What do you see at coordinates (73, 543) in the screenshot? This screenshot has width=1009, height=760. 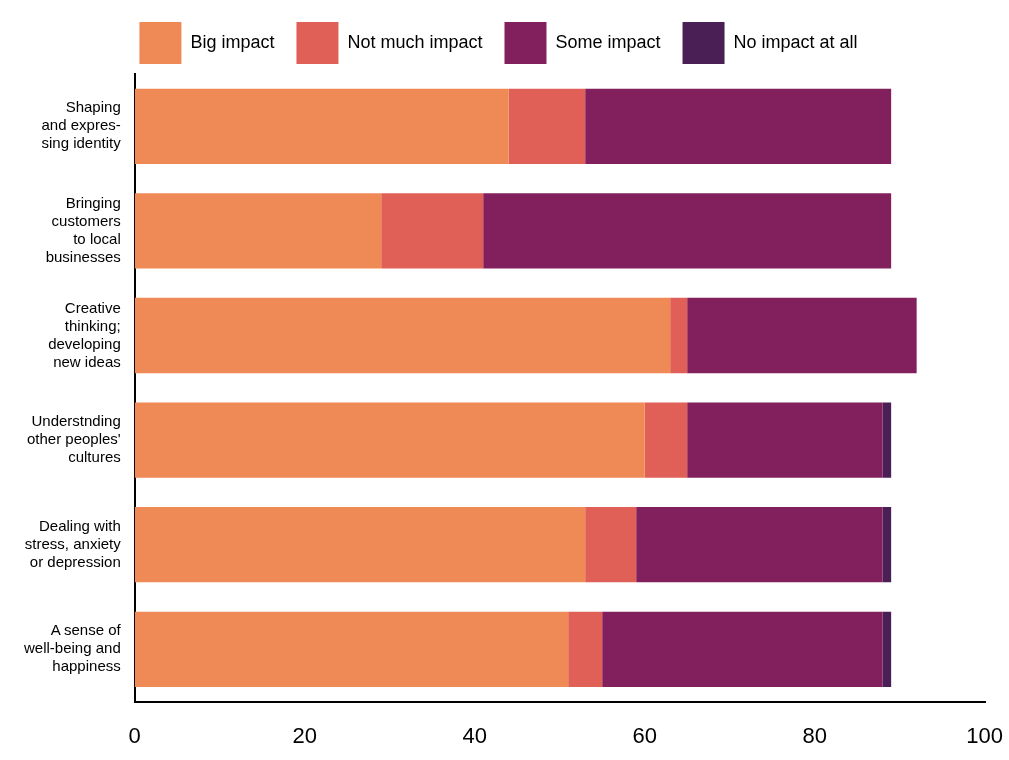 I see `y-tick-label: Dealing with stress, anxiety or depression` at bounding box center [73, 543].